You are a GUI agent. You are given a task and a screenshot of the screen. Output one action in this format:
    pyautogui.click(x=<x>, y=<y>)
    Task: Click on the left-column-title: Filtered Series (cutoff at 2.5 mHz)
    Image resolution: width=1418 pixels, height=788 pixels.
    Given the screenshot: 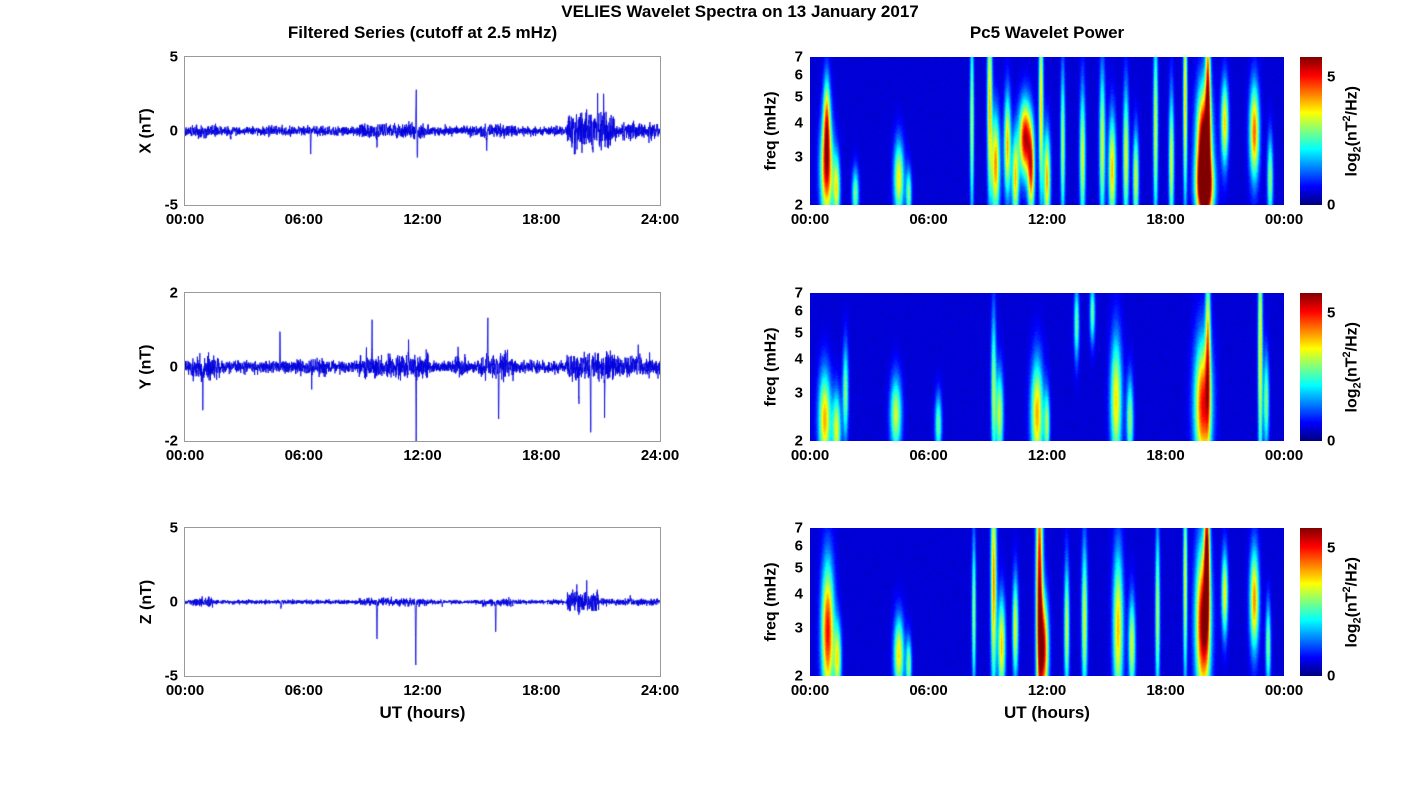 What is the action you would take?
    pyautogui.click(x=422, y=32)
    